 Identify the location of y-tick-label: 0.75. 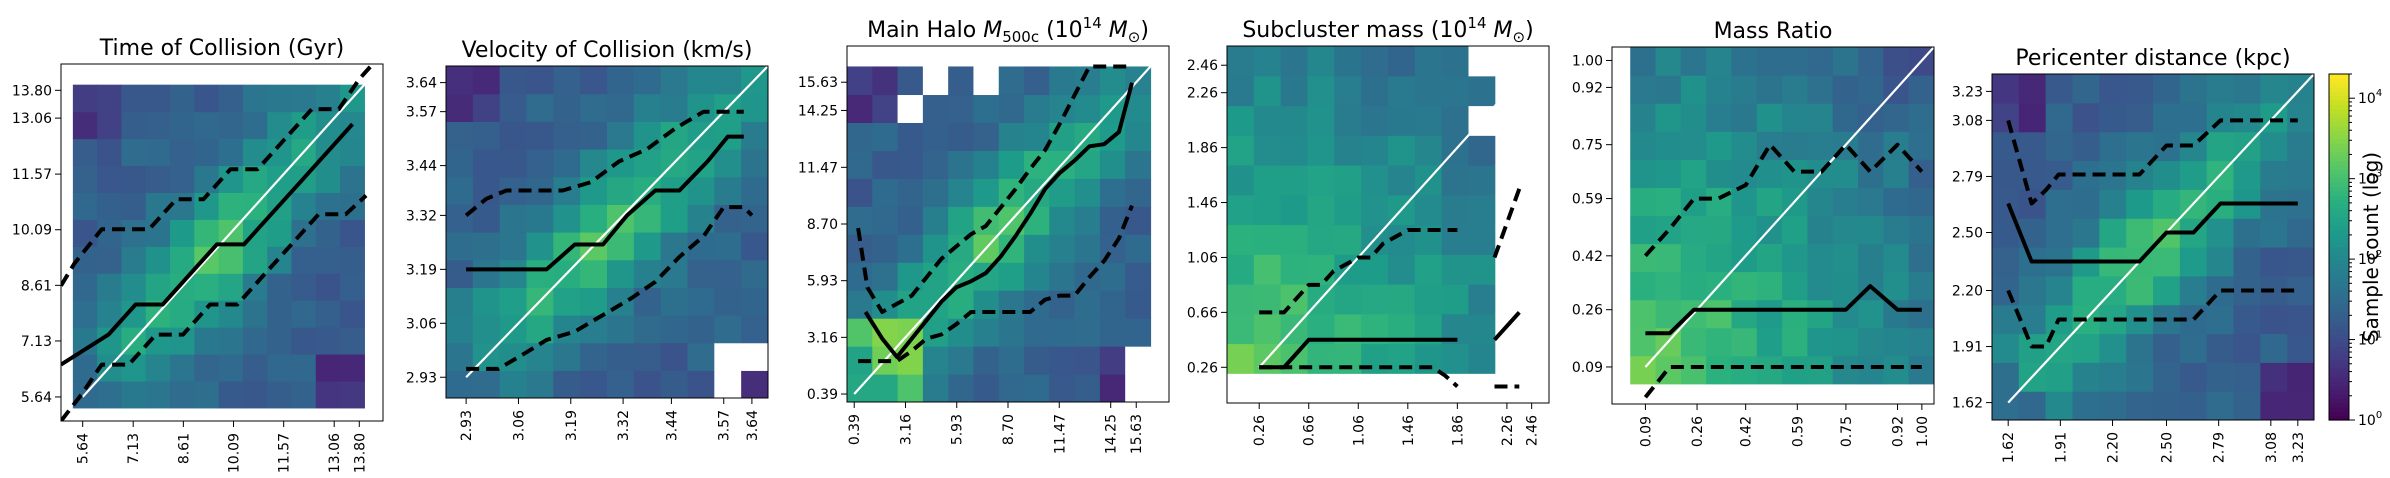
(1587, 146).